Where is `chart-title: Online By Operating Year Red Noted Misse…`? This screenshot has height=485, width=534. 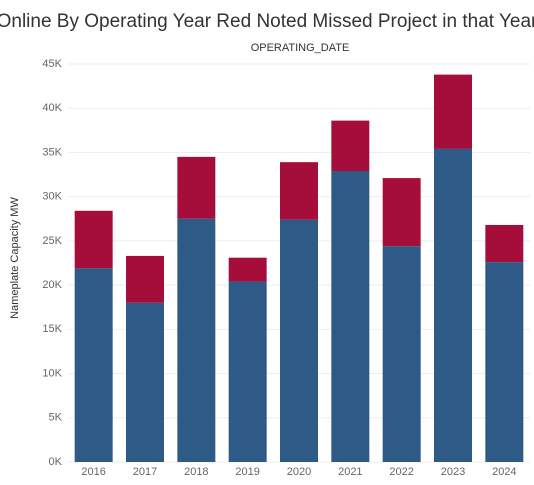
chart-title: Online By Operating Year Red Noted Misse… is located at coordinates (267, 21).